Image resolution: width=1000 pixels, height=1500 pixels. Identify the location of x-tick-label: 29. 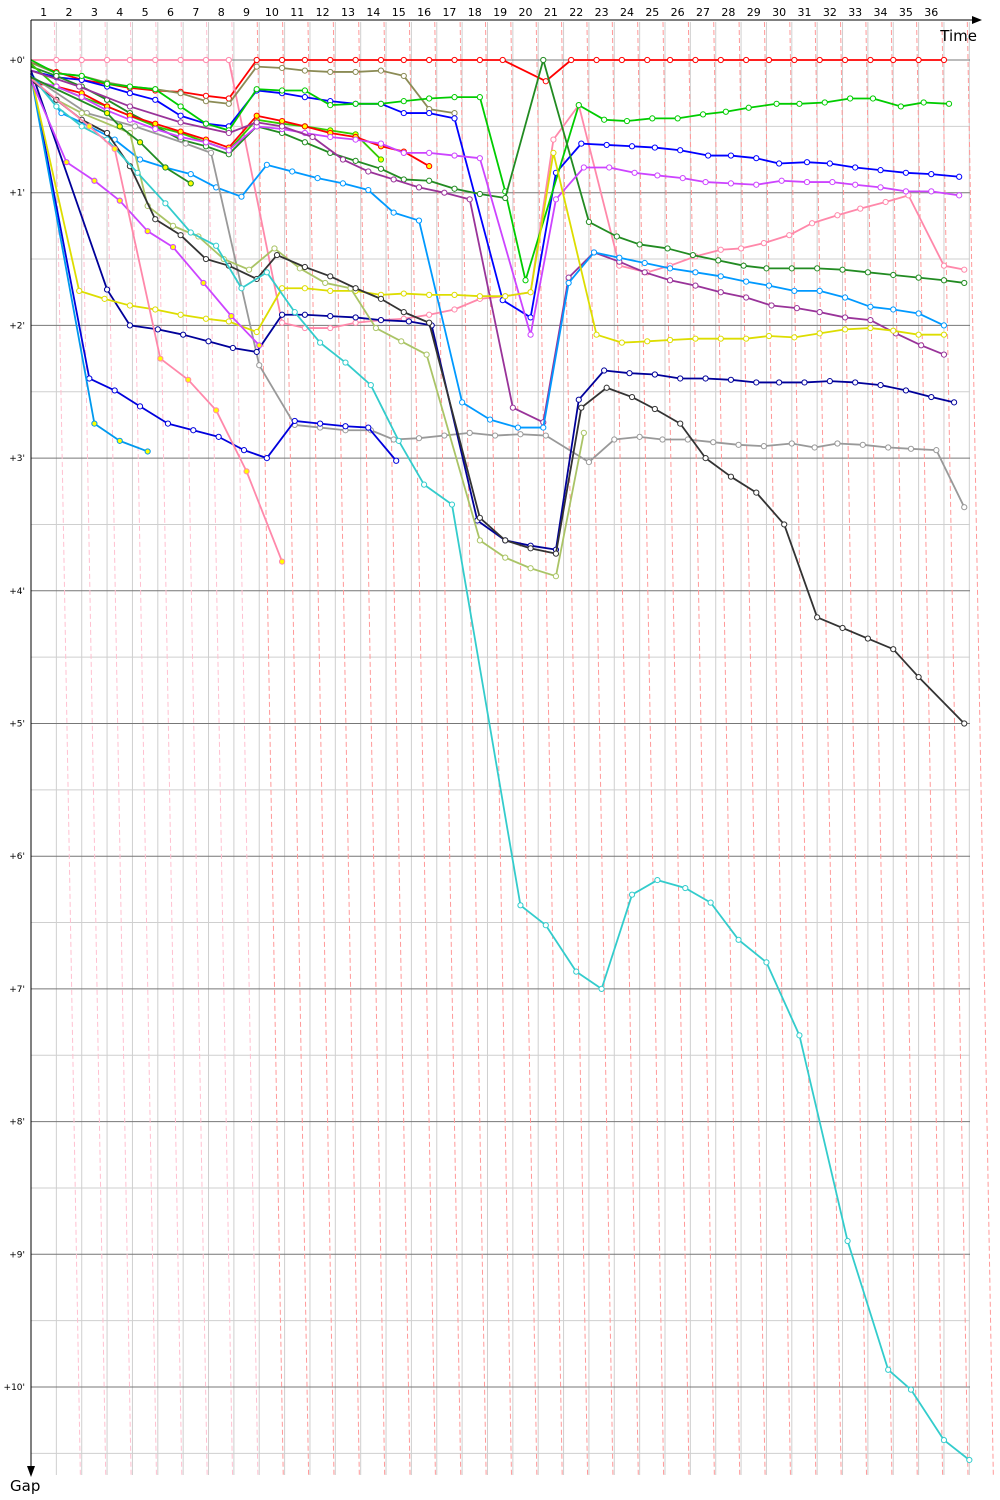
(754, 12).